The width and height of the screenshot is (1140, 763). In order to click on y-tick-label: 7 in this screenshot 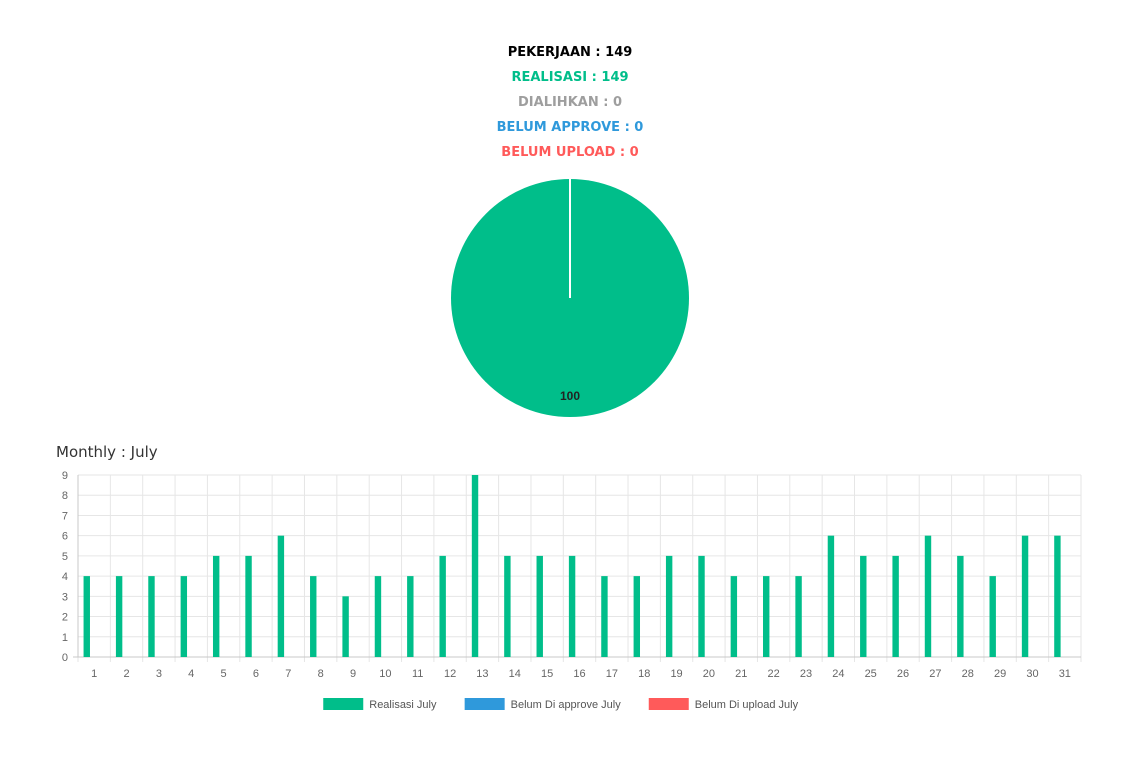, I will do `click(65, 516)`.